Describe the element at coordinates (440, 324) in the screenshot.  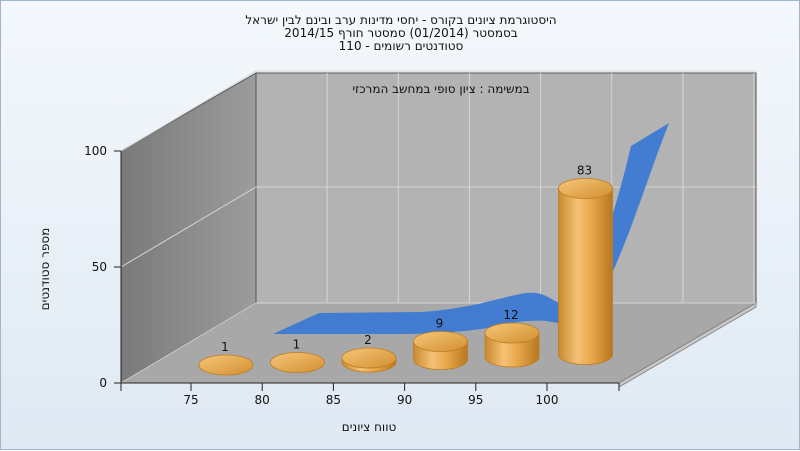
I see `bar-value-label: 9` at that location.